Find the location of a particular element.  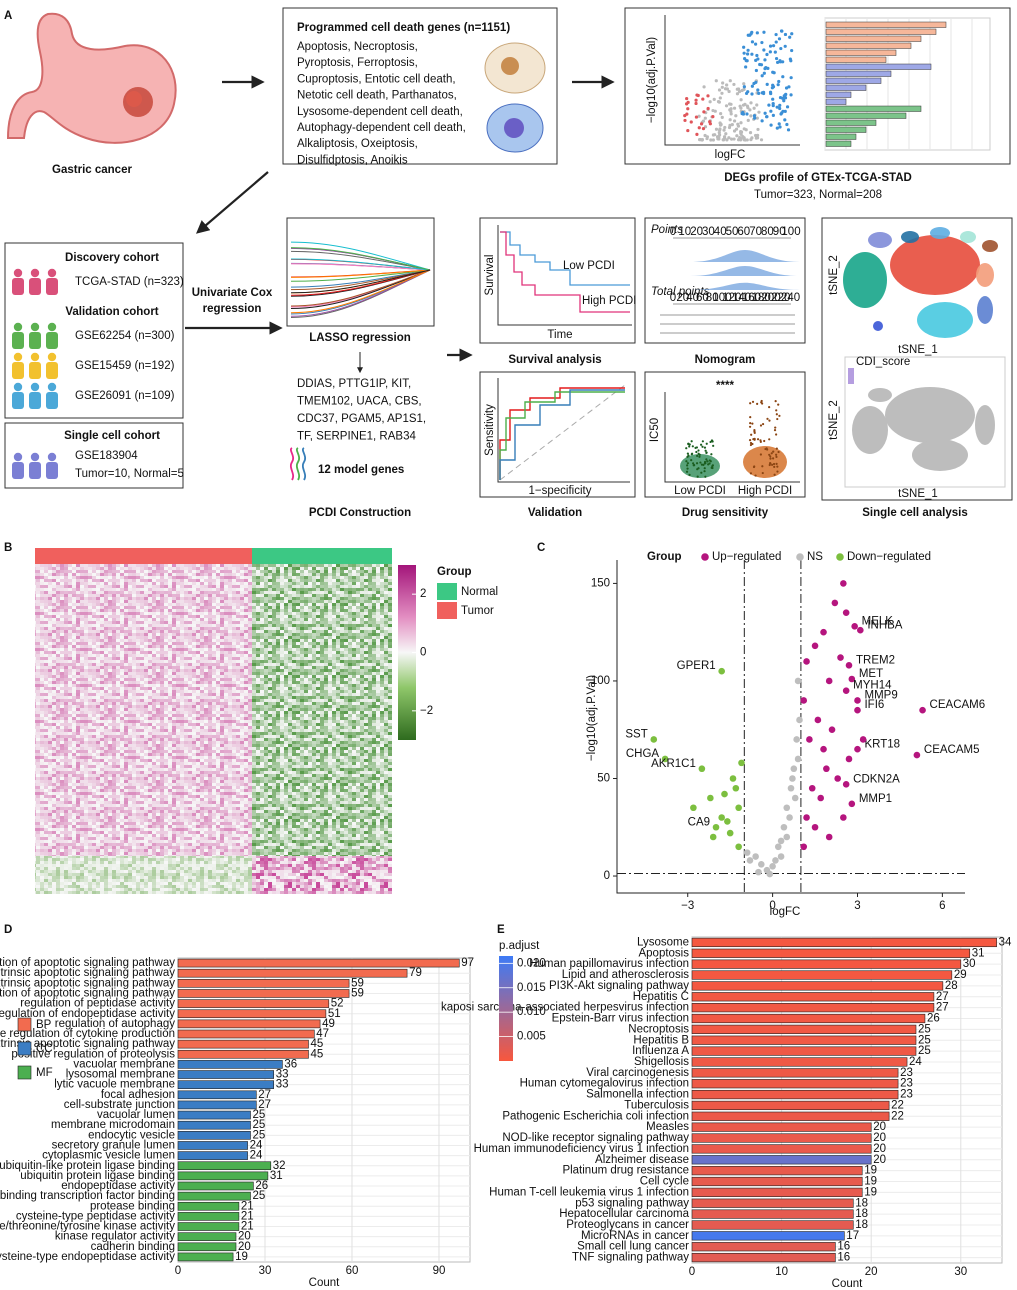

category-label: Viral carcinogenesis is located at coordinates (637, 1073).